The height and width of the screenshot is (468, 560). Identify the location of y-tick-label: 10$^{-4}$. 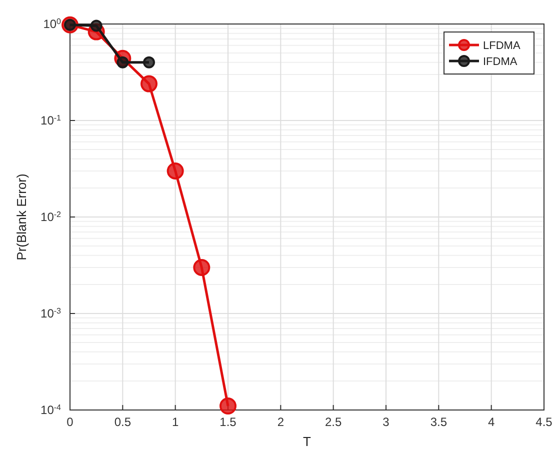
(51, 409).